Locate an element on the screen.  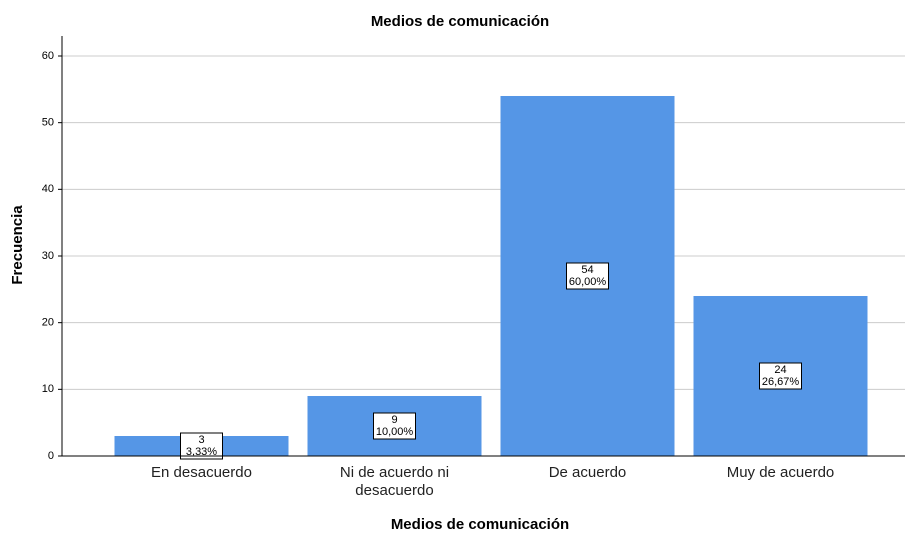
y-tick-label: 60 is located at coordinates (48, 56).